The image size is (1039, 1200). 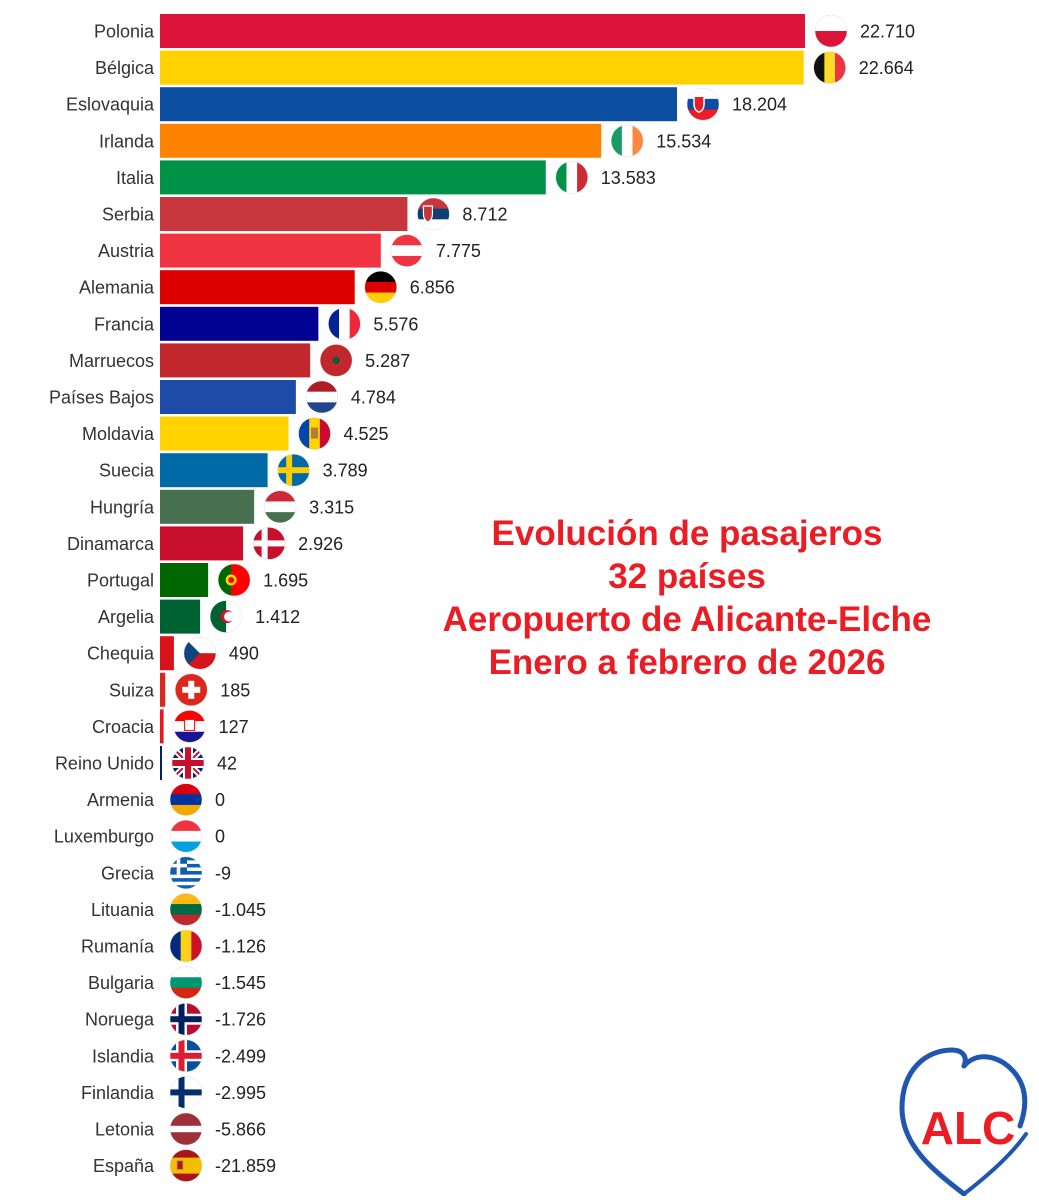 What do you see at coordinates (572, 177) in the screenshot?
I see `italy-flag-icon` at bounding box center [572, 177].